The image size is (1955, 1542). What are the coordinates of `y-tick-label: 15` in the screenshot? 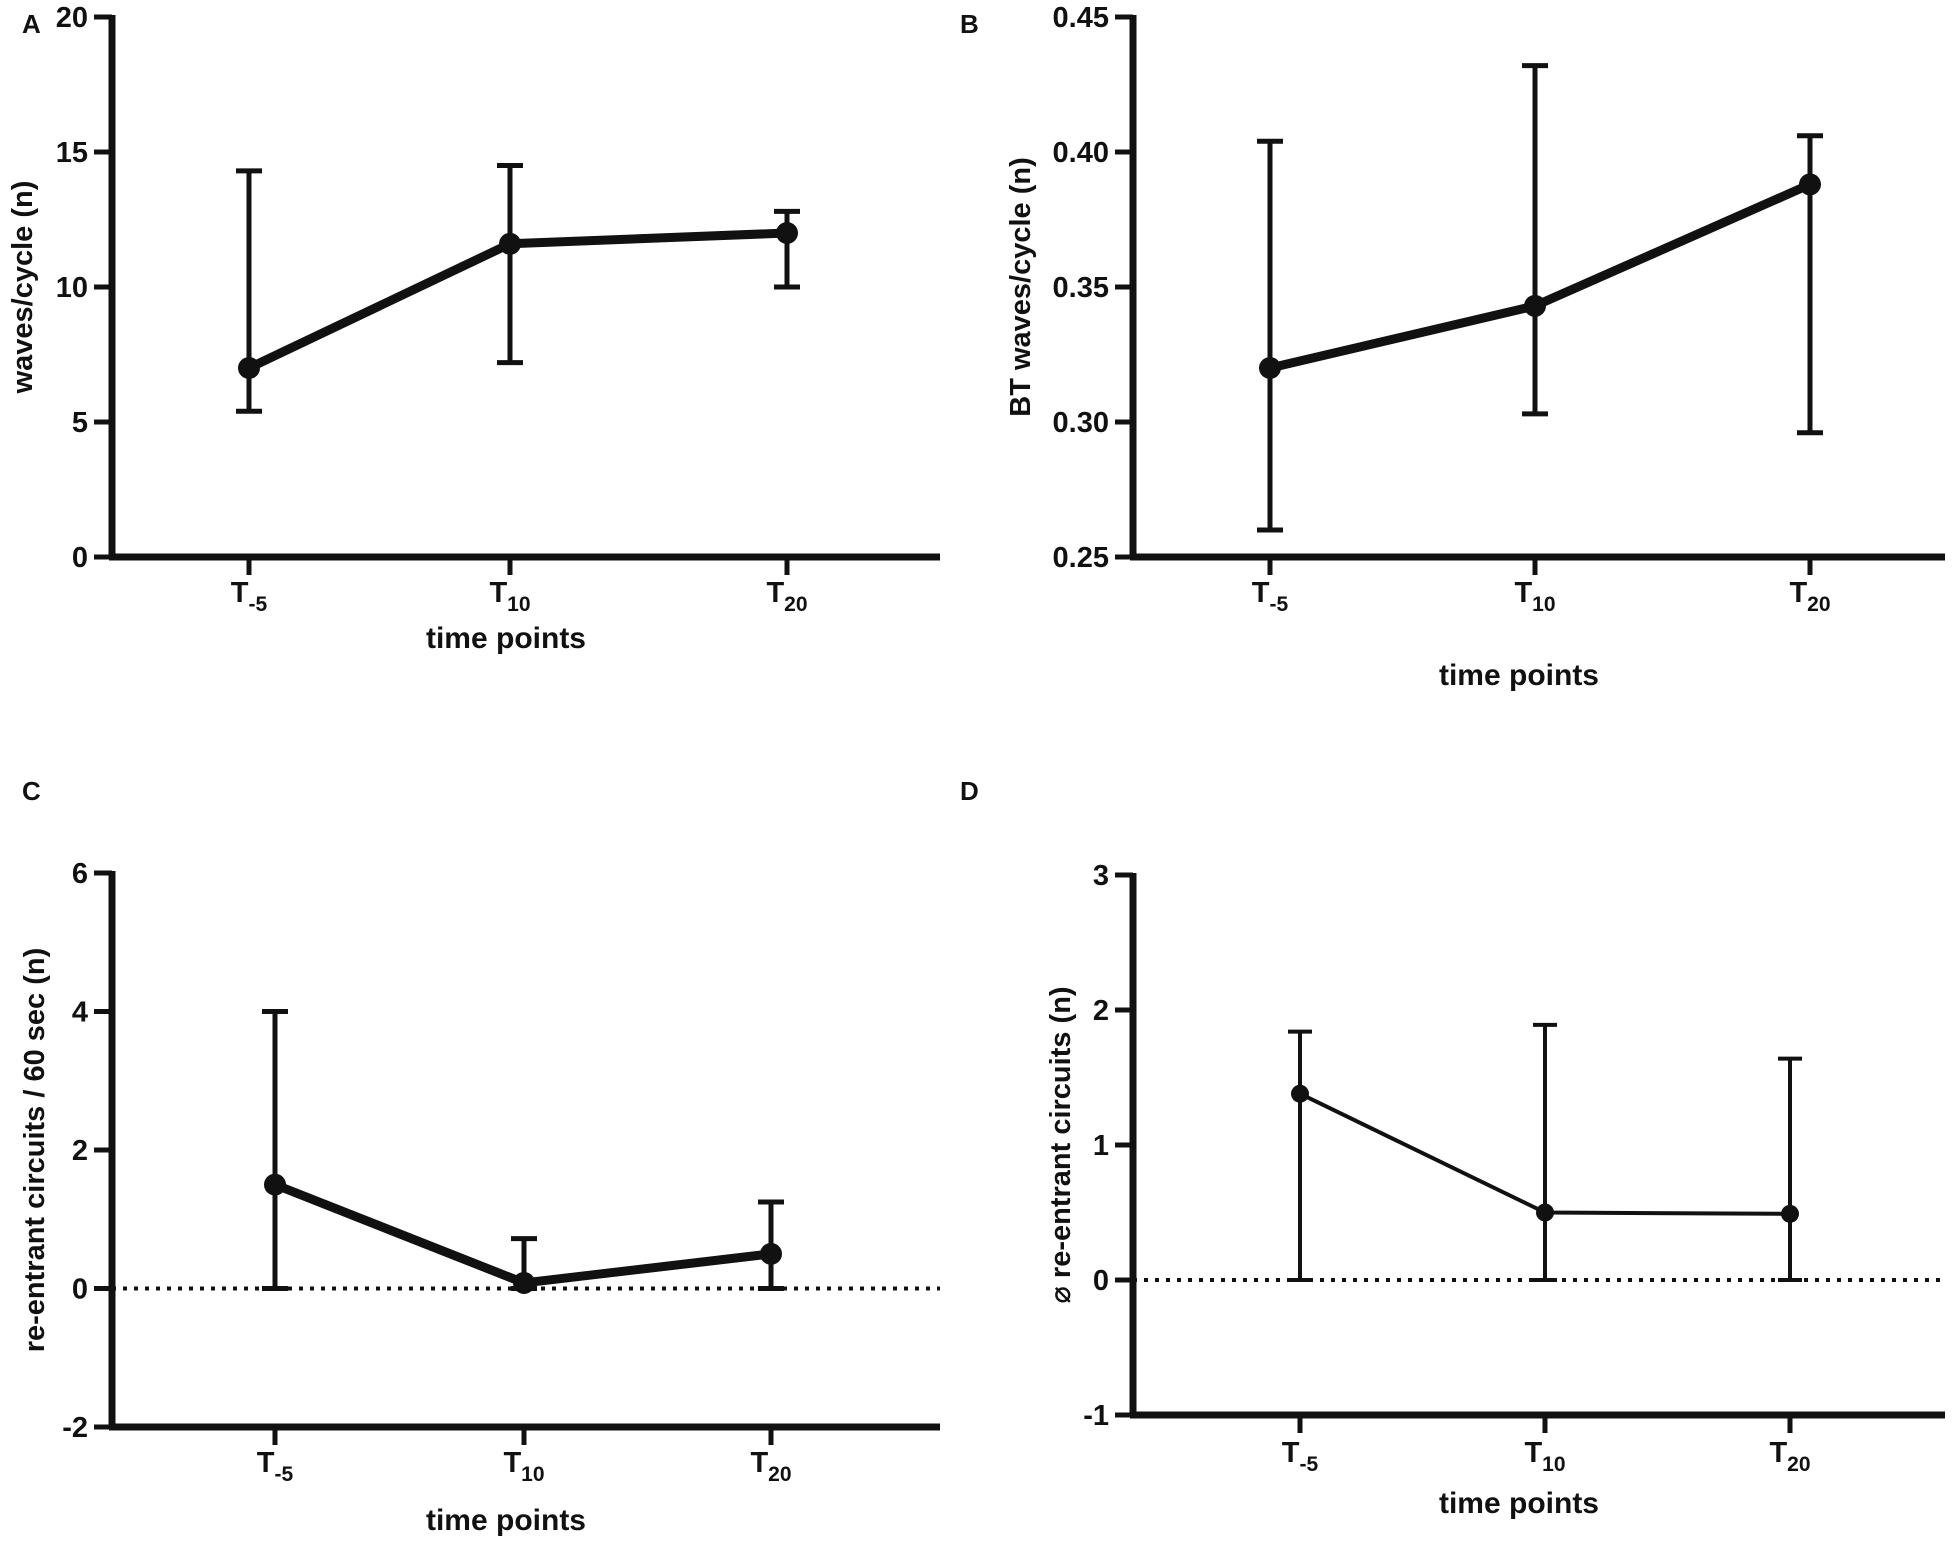 It's located at (72, 153).